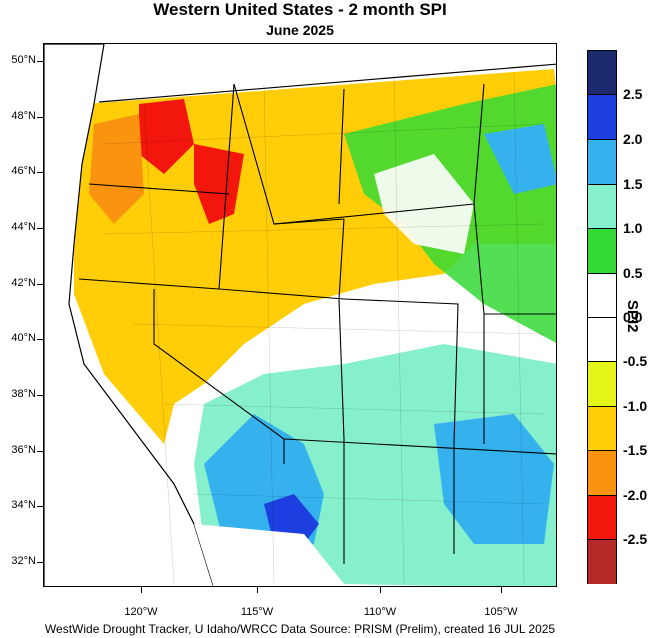 The height and width of the screenshot is (638, 670). I want to click on lat-label-44: 44°N, so click(23, 227).